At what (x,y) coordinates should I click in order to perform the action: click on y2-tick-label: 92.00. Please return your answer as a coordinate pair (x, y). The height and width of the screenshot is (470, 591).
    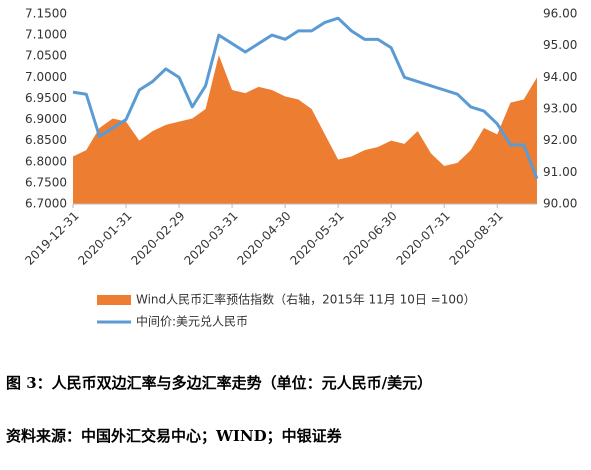
    Looking at the image, I should click on (560, 140).